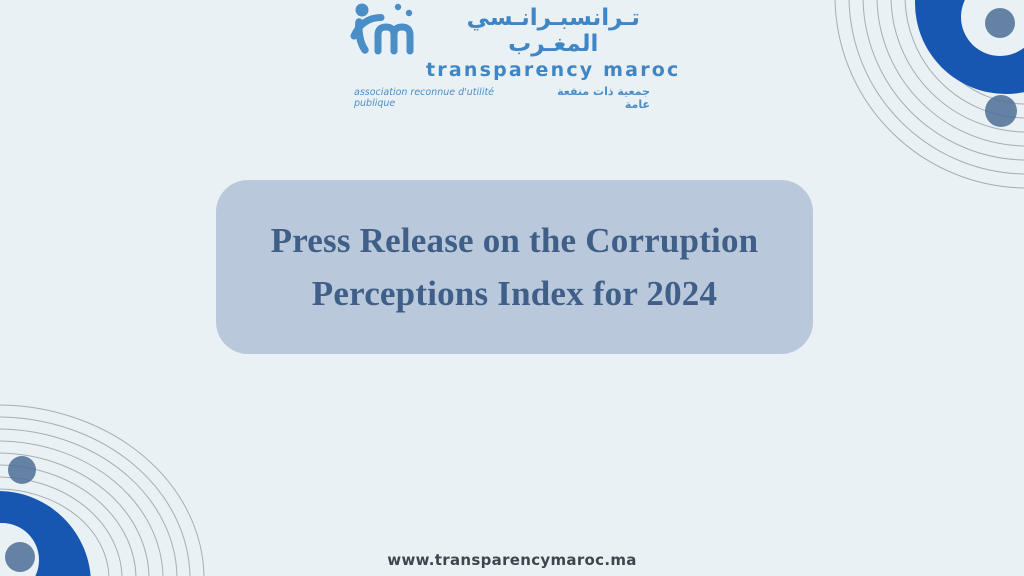 This screenshot has width=1024, height=576. What do you see at coordinates (1000, 23) in the screenshot?
I see `accent-circle-top-right-inner` at bounding box center [1000, 23].